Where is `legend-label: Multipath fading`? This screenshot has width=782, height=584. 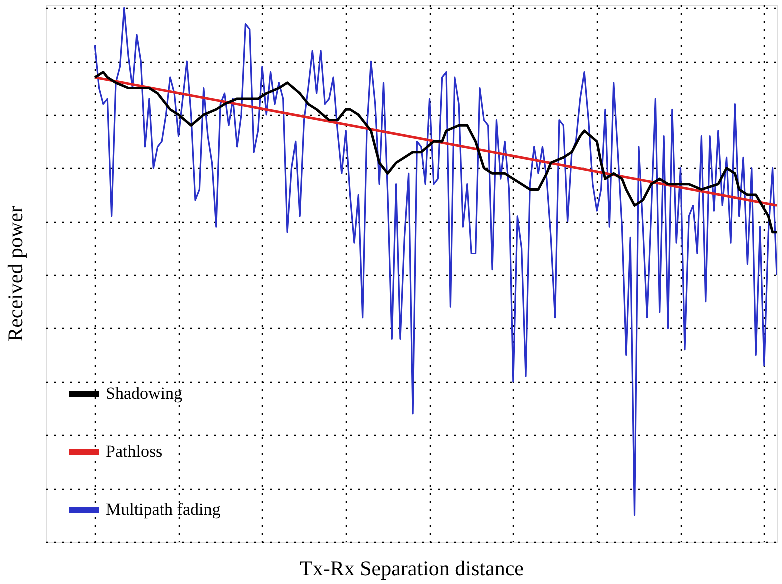
legend-label: Multipath fading is located at coordinates (164, 509).